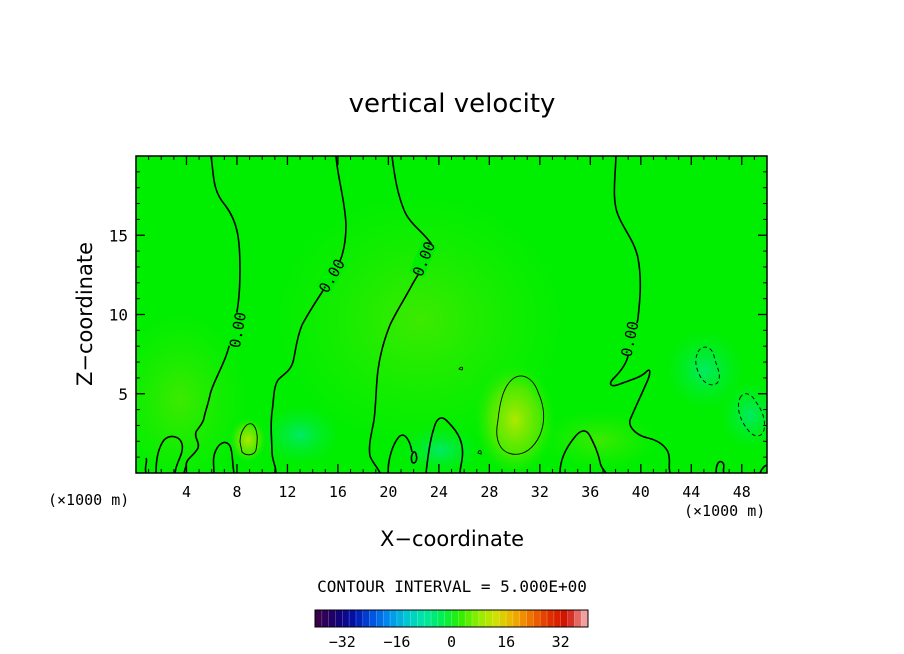 This screenshot has height=654, width=904. I want to click on contour-lines-thin, so click(392, 411).